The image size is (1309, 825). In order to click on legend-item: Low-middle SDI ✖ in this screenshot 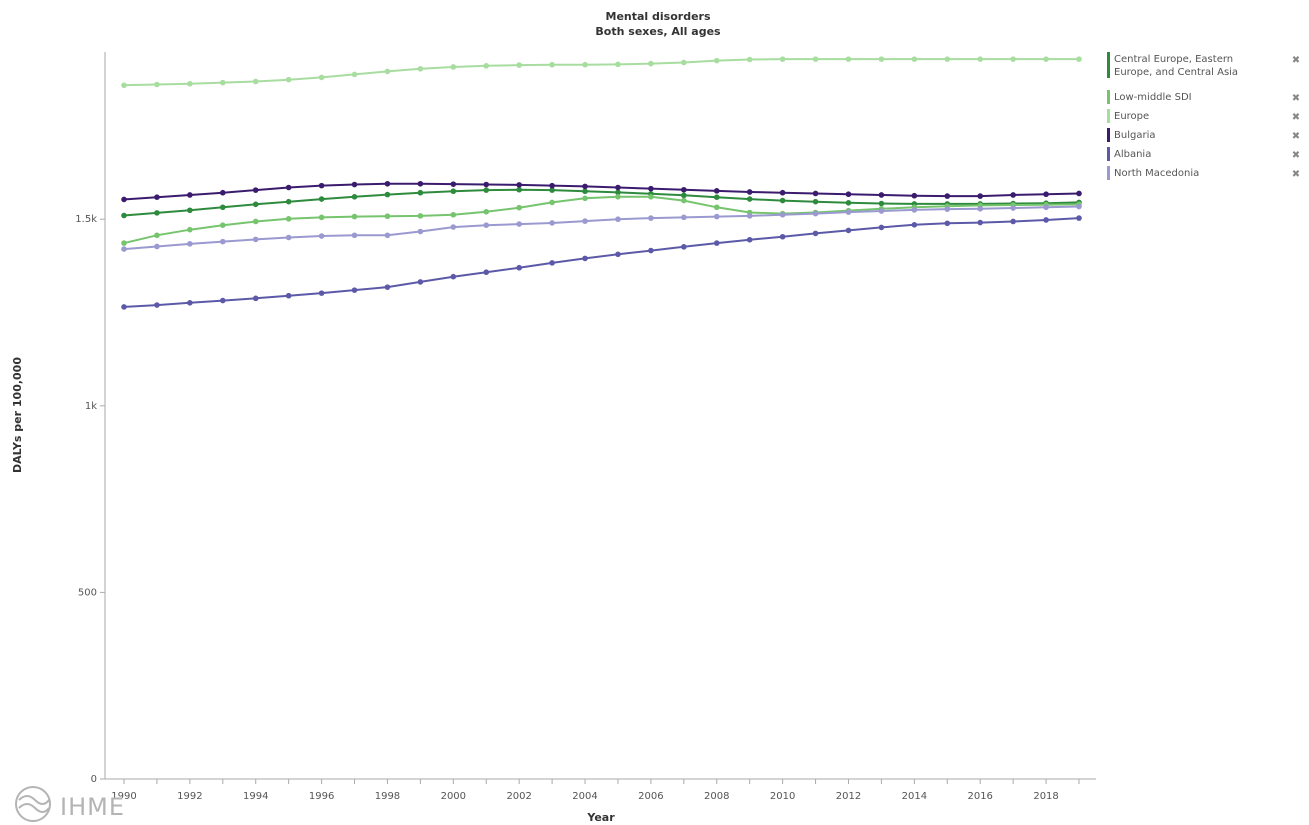, I will do `click(1203, 97)`.